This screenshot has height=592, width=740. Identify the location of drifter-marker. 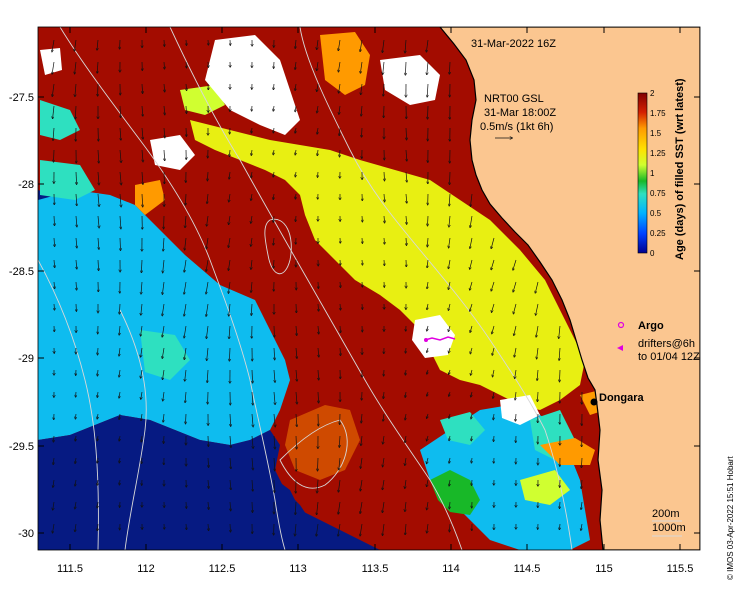
(426, 340).